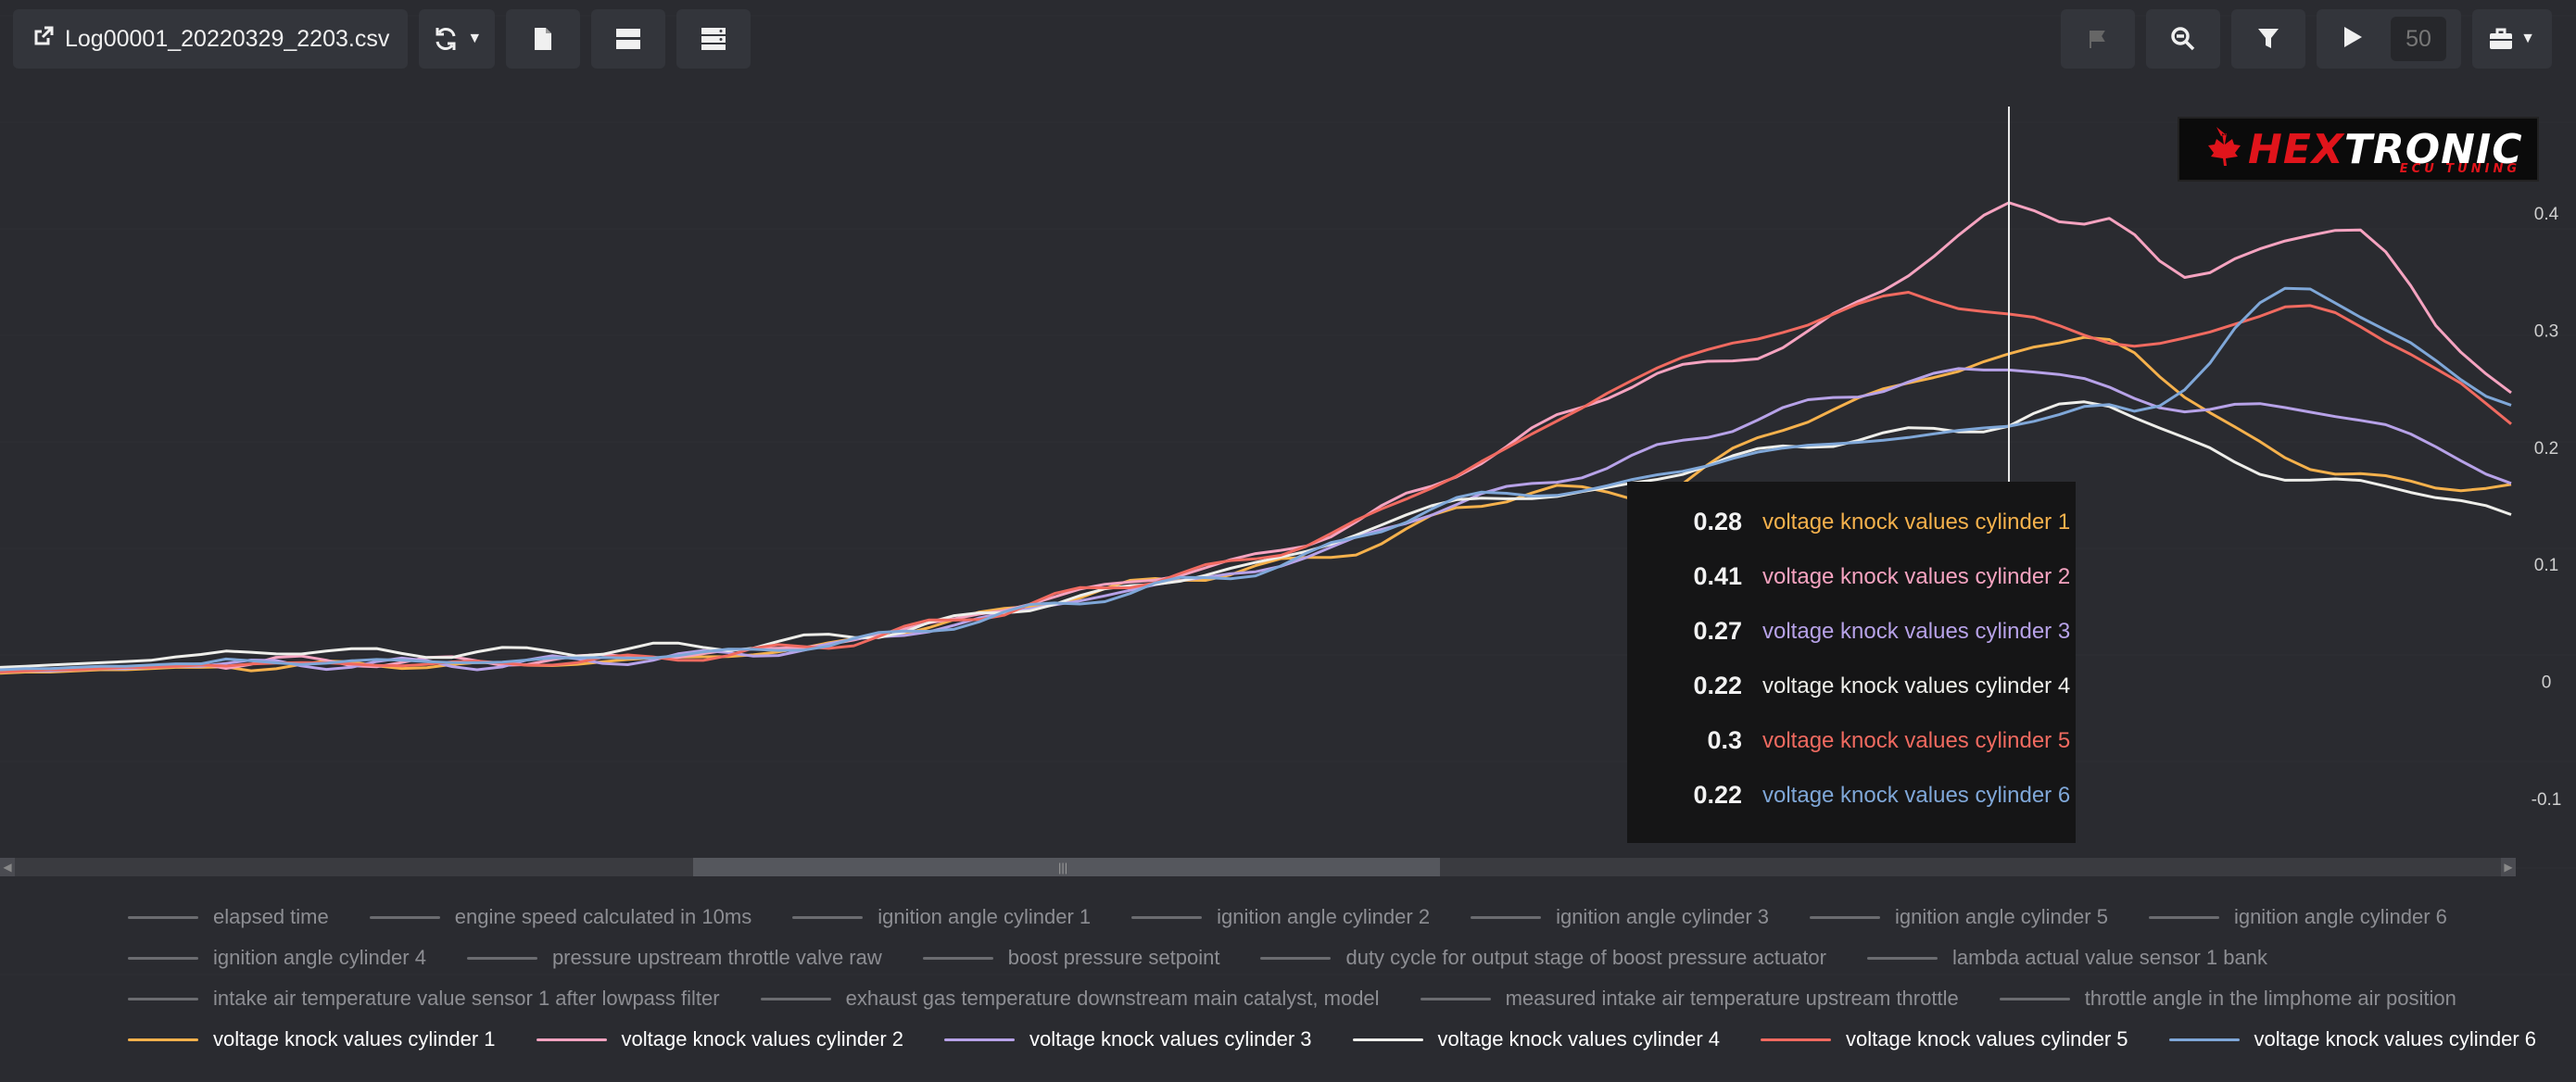  Describe the element at coordinates (713, 39) in the screenshot. I see `multi-panel-button` at that location.